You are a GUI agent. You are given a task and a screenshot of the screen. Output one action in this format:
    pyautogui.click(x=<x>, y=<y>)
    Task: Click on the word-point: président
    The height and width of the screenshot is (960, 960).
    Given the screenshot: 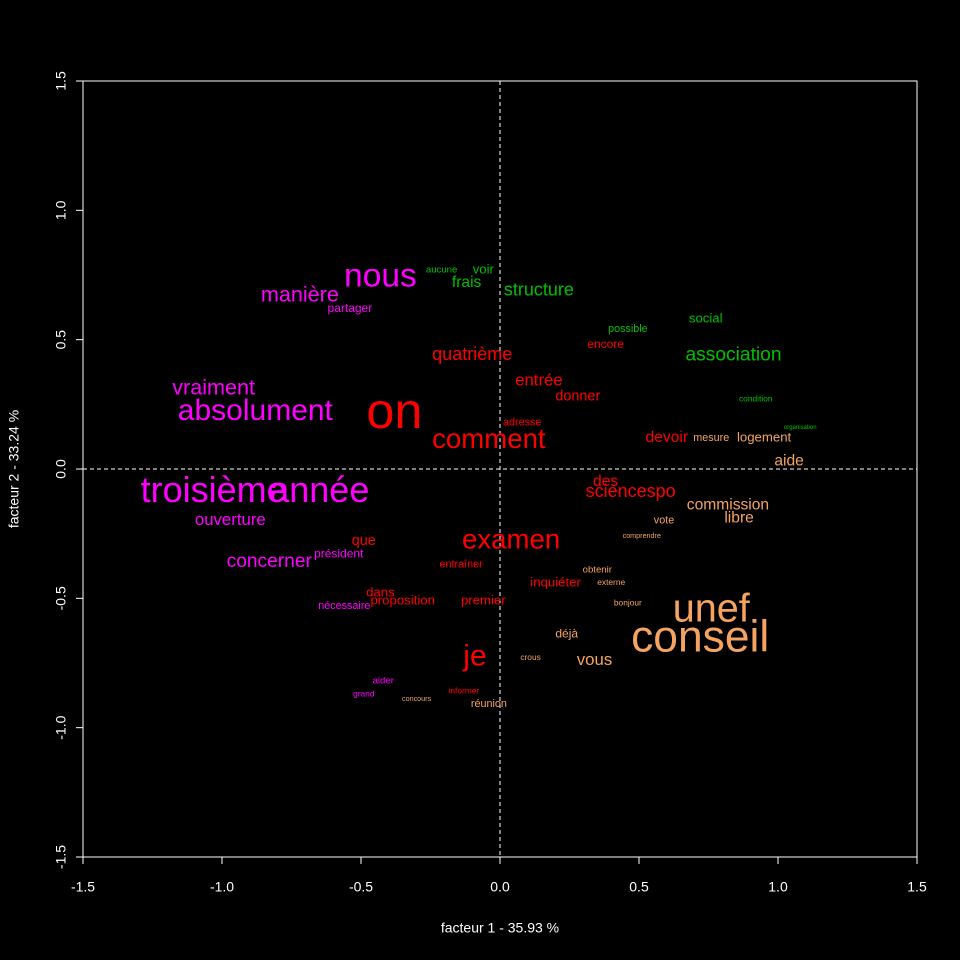 What is the action you would take?
    pyautogui.click(x=339, y=554)
    